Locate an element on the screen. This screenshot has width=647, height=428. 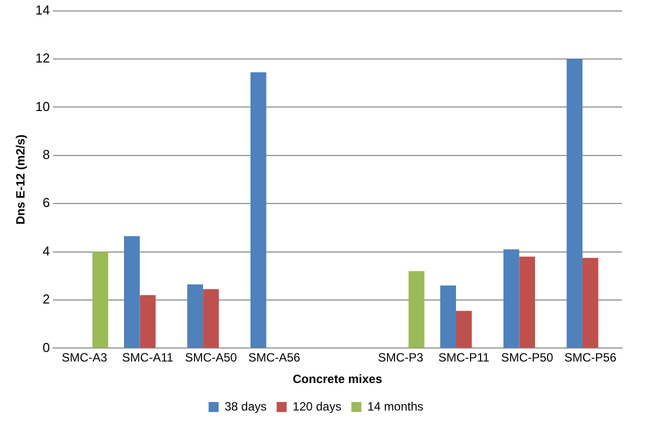
legend-label: 14 months is located at coordinates (395, 406).